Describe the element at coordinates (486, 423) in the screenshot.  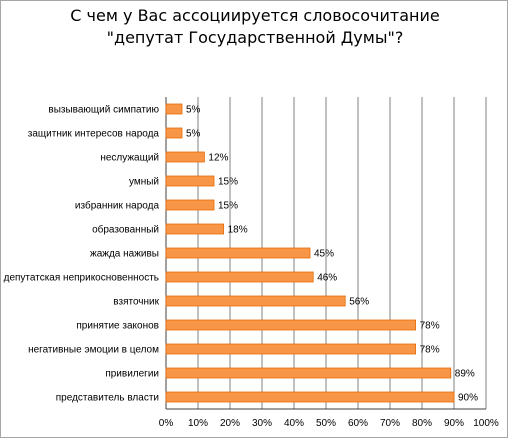
I see `x-tick-label-100: 100%` at that location.